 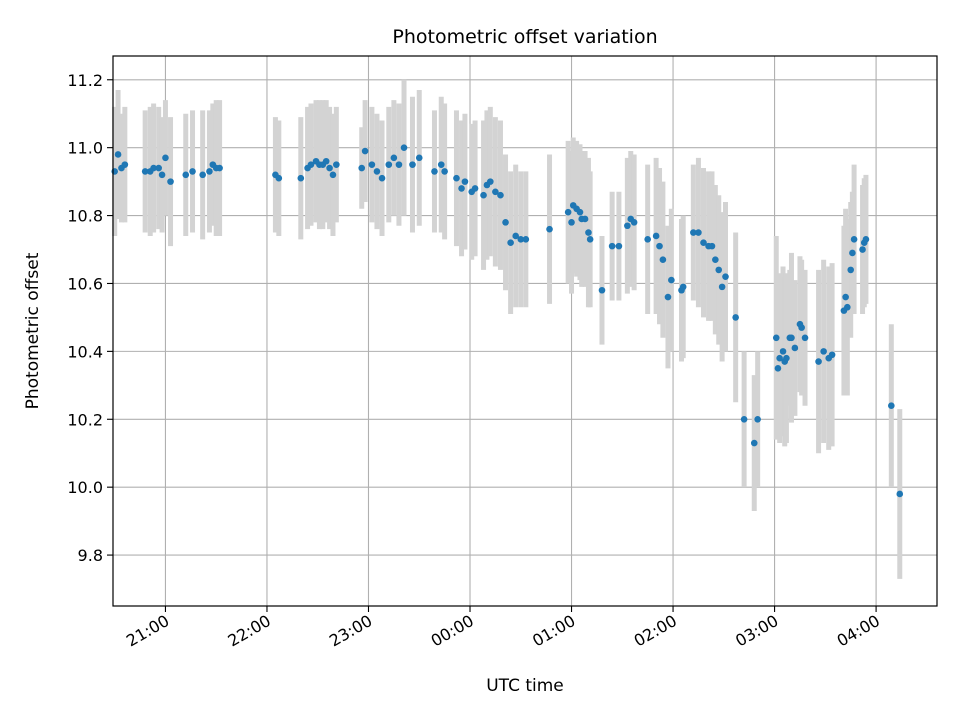 I want to click on chart-title: Photometric offset variation, so click(x=524, y=37).